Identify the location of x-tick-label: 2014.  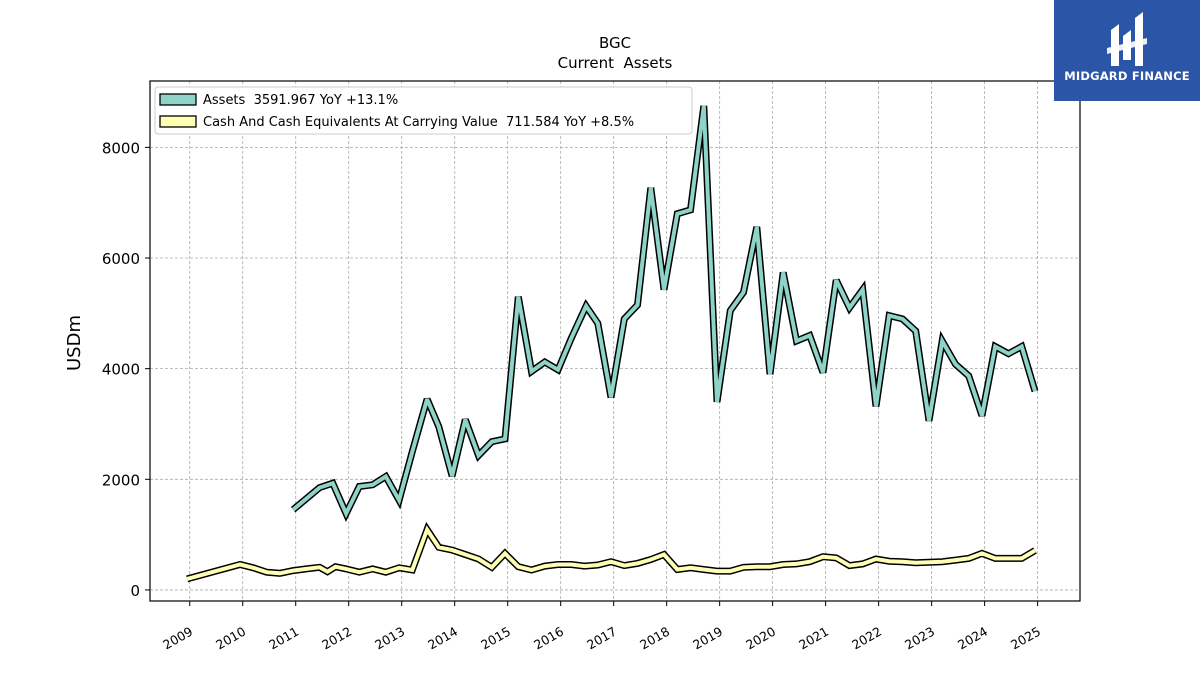
(442, 638).